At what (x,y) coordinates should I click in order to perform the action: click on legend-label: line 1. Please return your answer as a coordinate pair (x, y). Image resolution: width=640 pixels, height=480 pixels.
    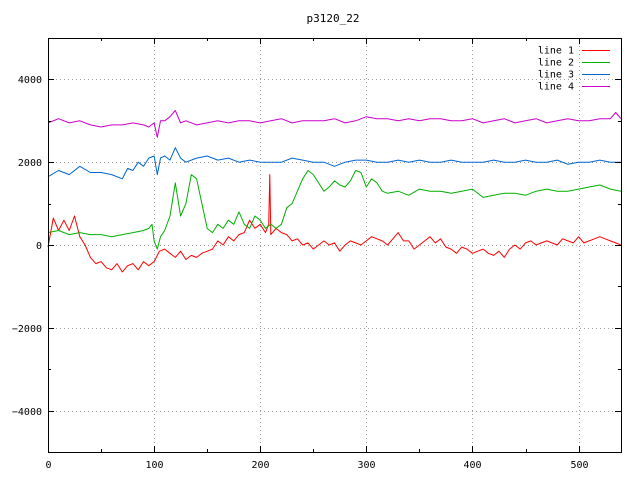
    Looking at the image, I should click on (556, 51).